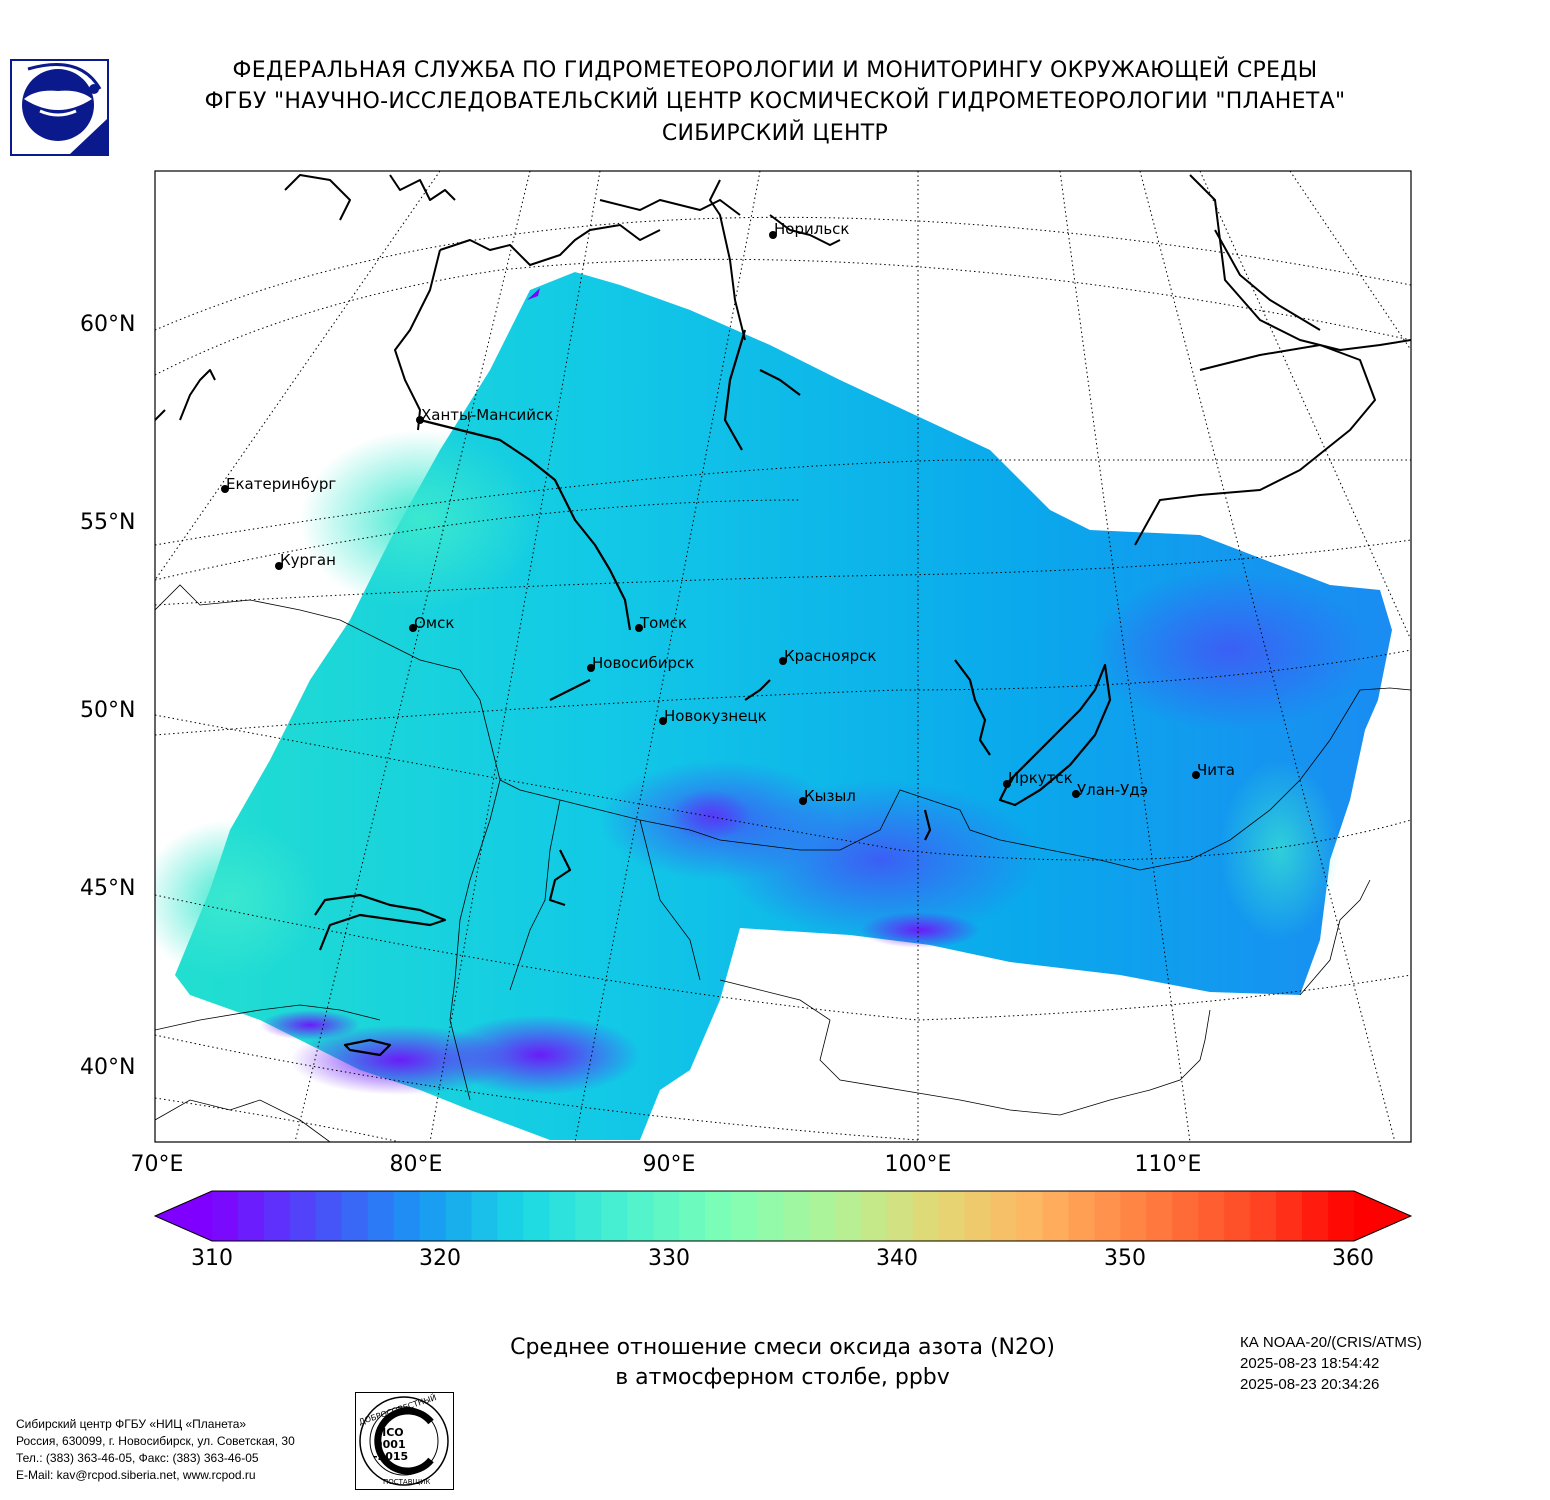  What do you see at coordinates (406, 1482) in the screenshot?
I see `iso-badge-bottom: ПОСТАВЩИК` at bounding box center [406, 1482].